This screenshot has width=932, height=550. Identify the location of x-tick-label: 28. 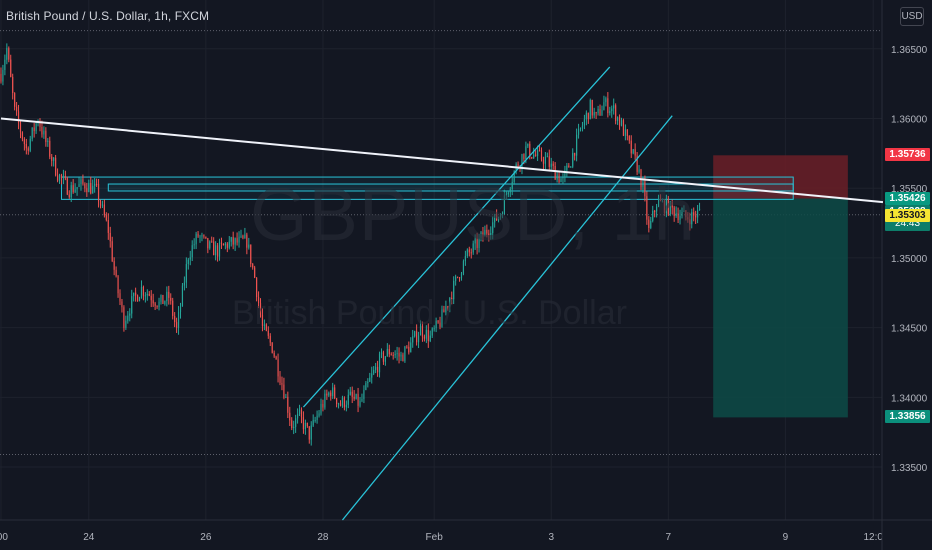
(323, 537).